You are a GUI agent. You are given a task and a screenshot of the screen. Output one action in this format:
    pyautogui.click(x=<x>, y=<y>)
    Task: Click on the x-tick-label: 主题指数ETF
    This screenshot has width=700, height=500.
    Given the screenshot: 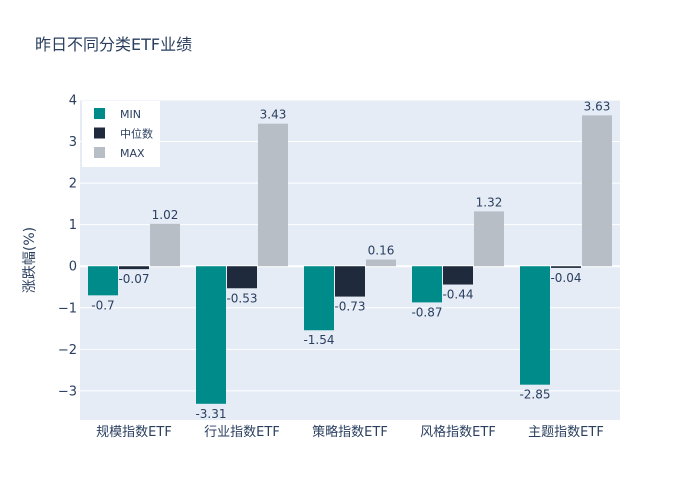 What is the action you would take?
    pyautogui.click(x=566, y=432)
    